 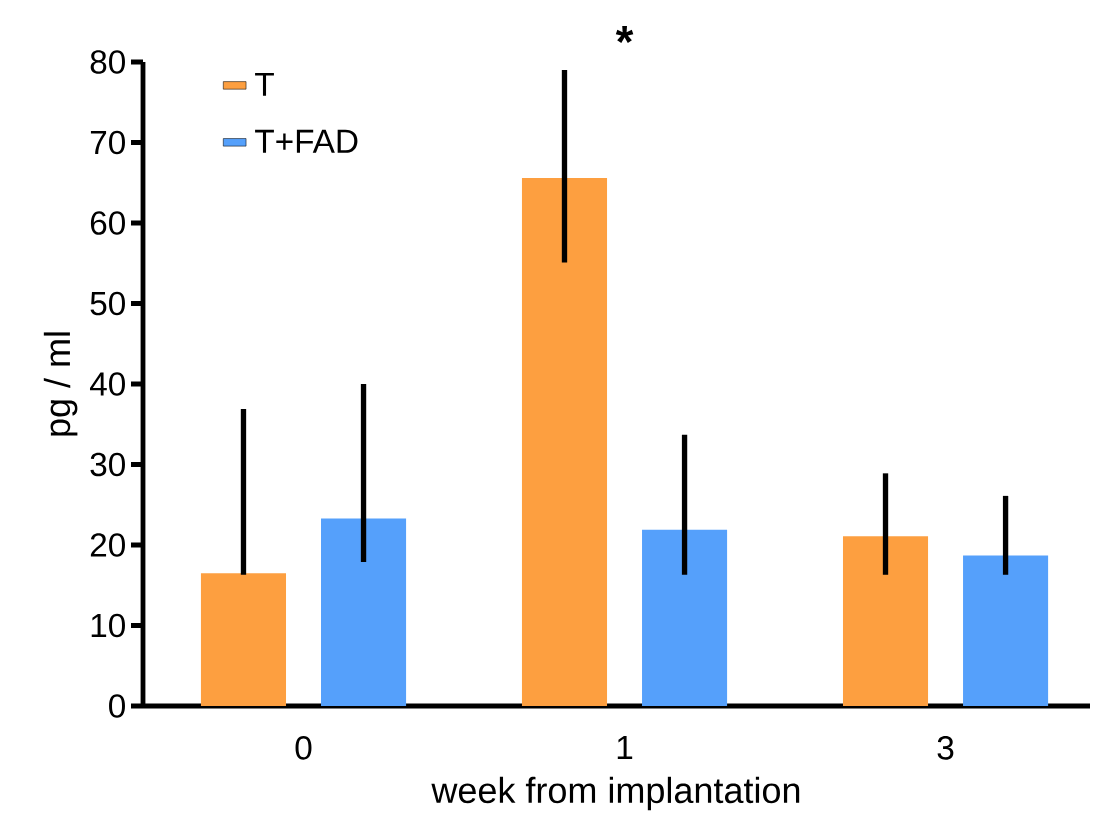 I want to click on y-tick-label: 20, so click(x=107, y=545).